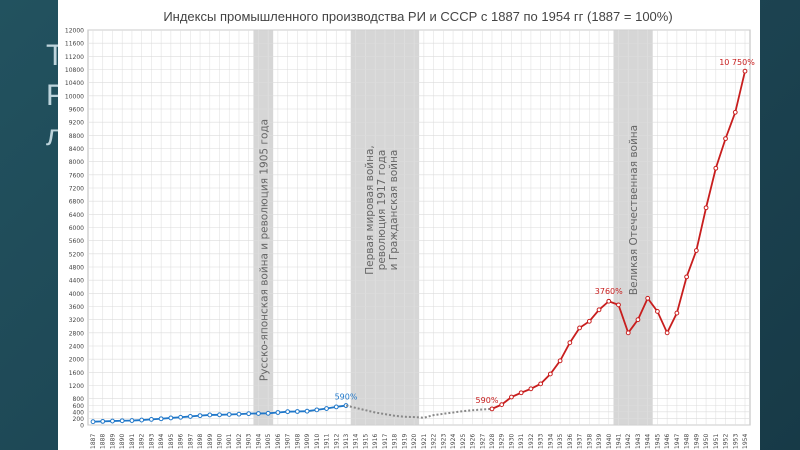  Describe the element at coordinates (580, 441) in the screenshot. I see `x-tick-label: 1937` at that location.